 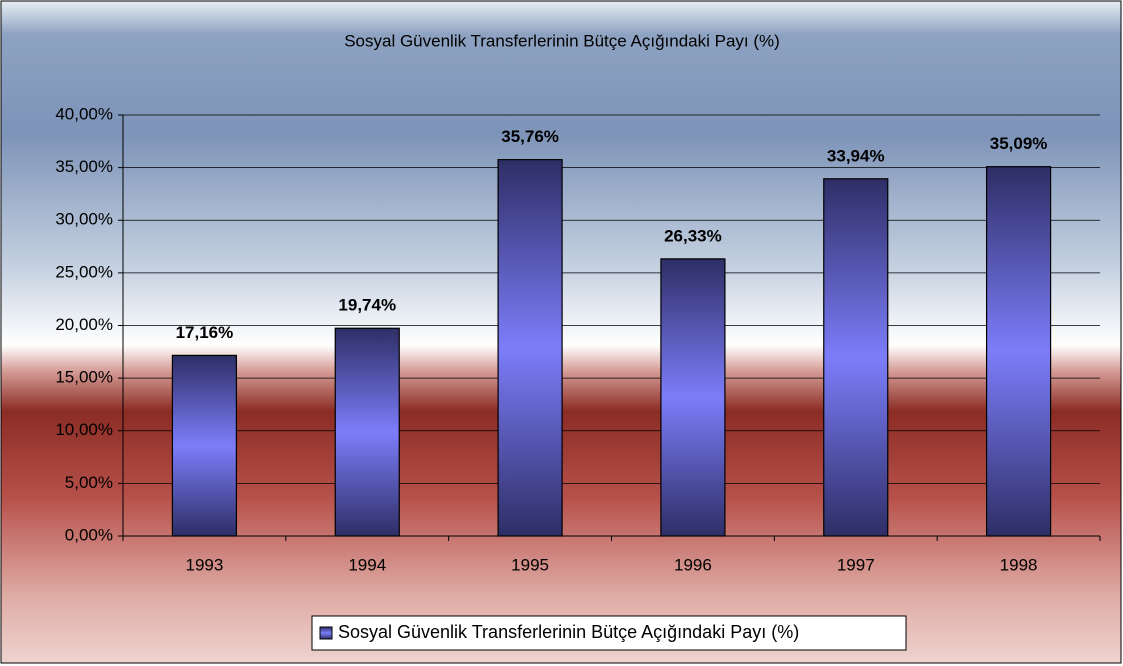 What do you see at coordinates (84, 377) in the screenshot?
I see `y-tick-label: 15,00%` at bounding box center [84, 377].